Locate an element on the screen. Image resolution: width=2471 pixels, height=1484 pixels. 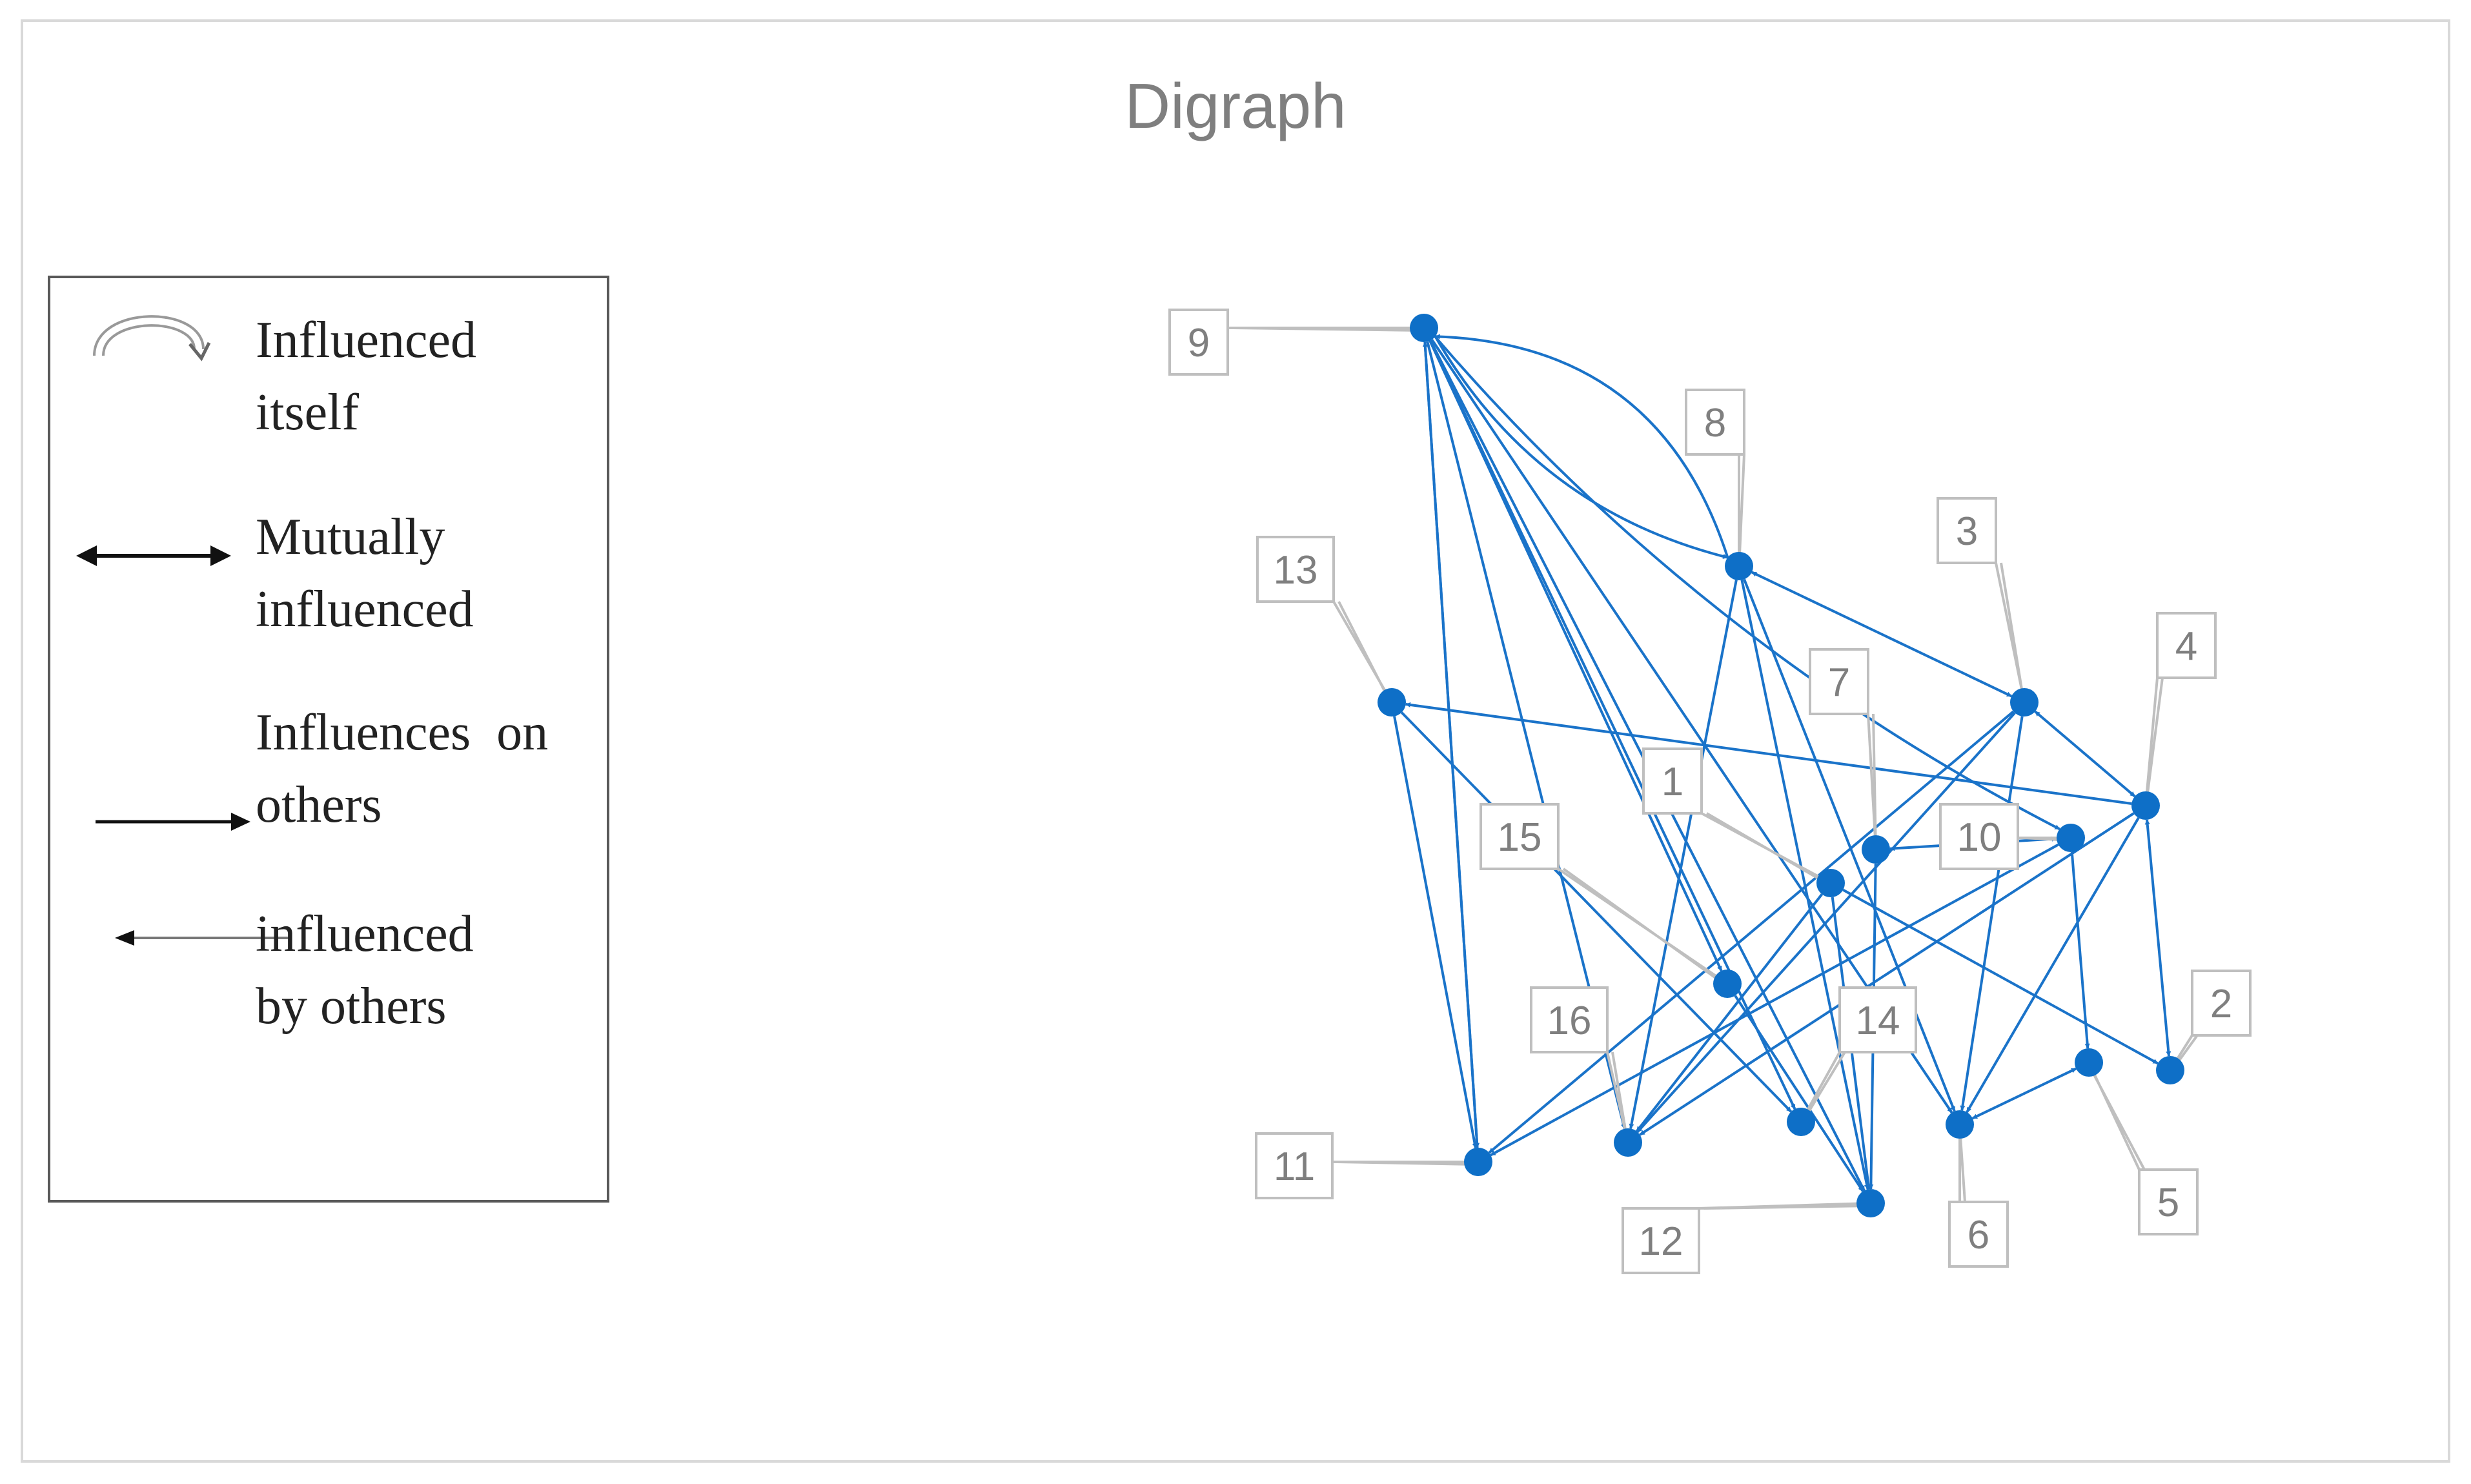
node-10-label-box is located at coordinates (1979, 836).